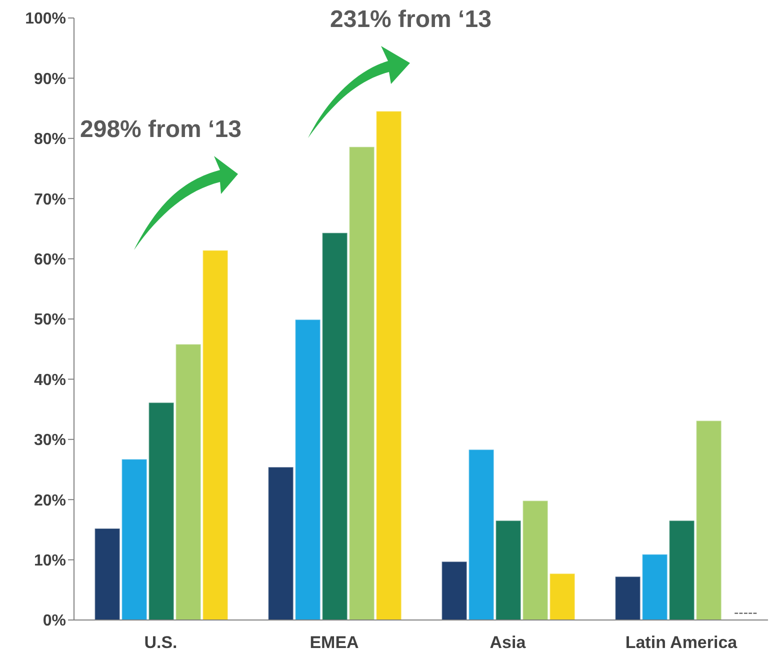 The width and height of the screenshot is (776, 660). What do you see at coordinates (54, 621) in the screenshot?
I see `y-tick-label: 0%` at bounding box center [54, 621].